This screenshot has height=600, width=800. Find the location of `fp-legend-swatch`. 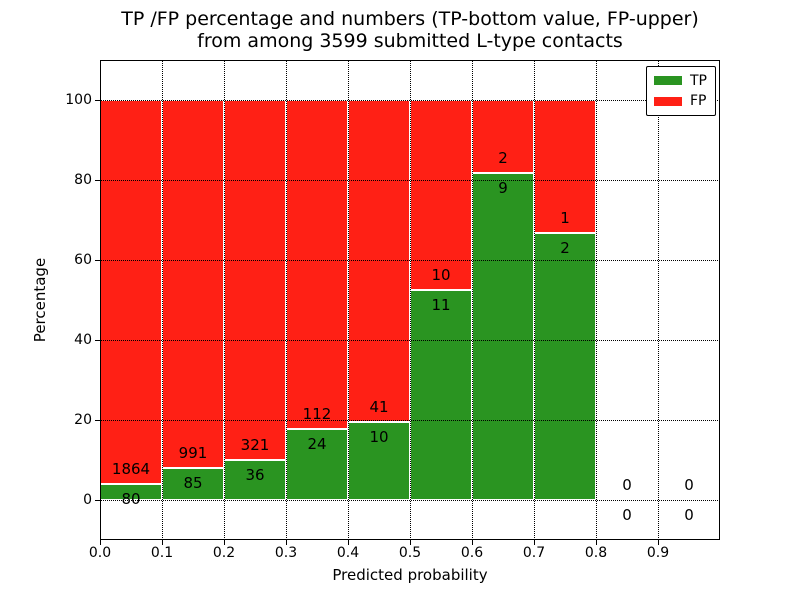

fp-legend-swatch is located at coordinates (668, 101).